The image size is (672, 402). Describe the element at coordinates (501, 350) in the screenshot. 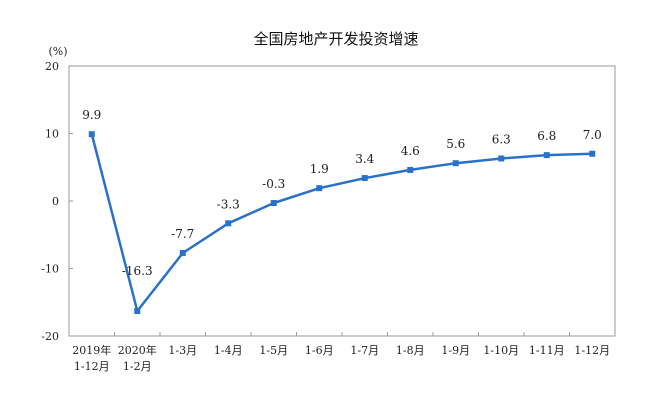

I see `x-tick-label: 1-10月` at that location.